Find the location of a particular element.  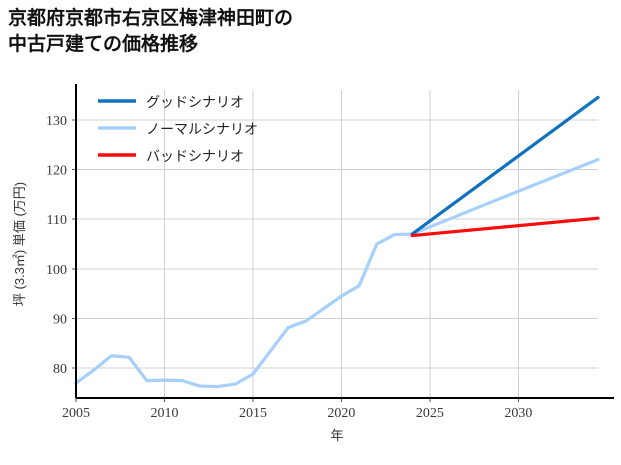

y-axis-tick-label: 80 is located at coordinates (60, 369).